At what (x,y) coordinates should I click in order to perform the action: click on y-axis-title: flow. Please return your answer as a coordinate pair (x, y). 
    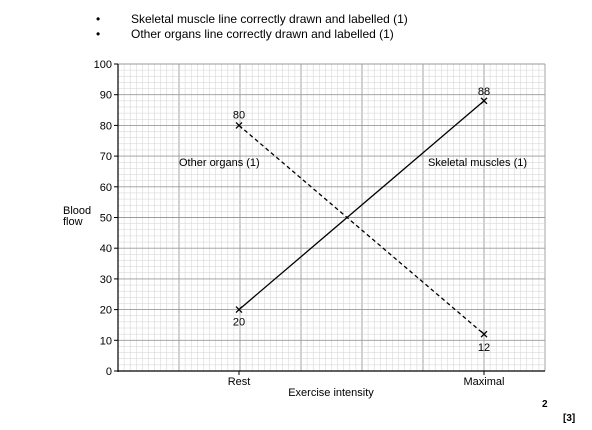
    Looking at the image, I should click on (73, 222).